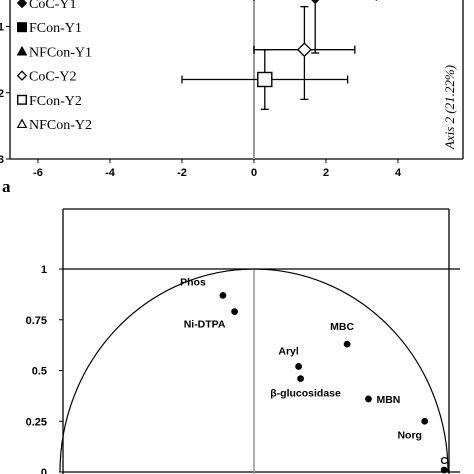 This screenshot has height=474, width=474. Describe the element at coordinates (388, 400) in the screenshot. I see `data-label: MBN` at that location.